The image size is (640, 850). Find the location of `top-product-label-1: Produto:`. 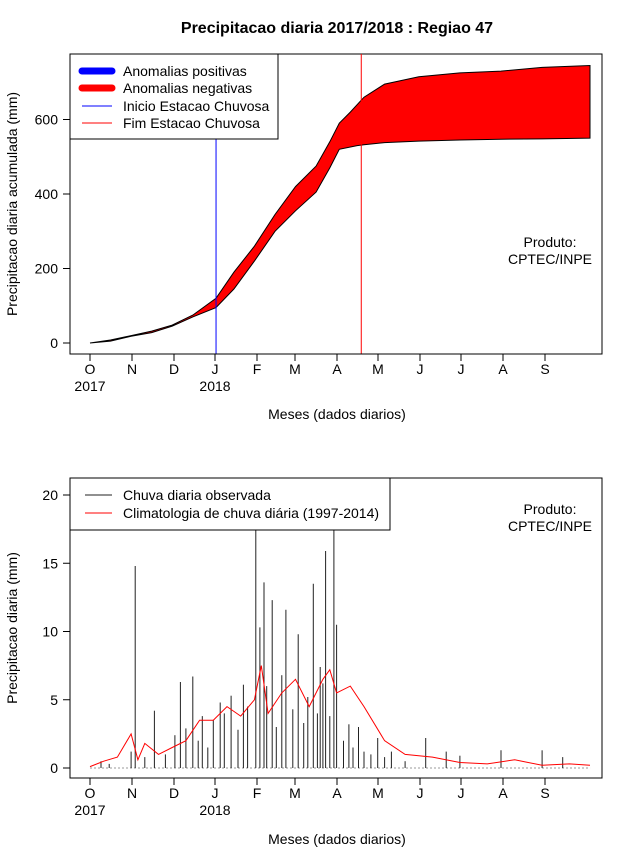

top-product-label-1: Produto: is located at coordinates (550, 242).